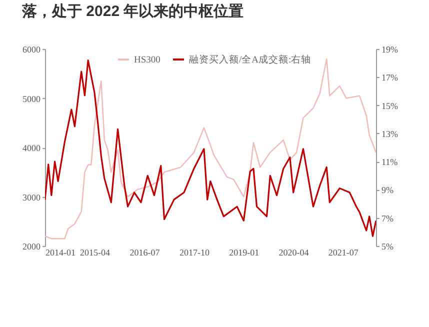  Describe the element at coordinates (388, 190) in the screenshot. I see `y2-tick-label: 9%` at that location.